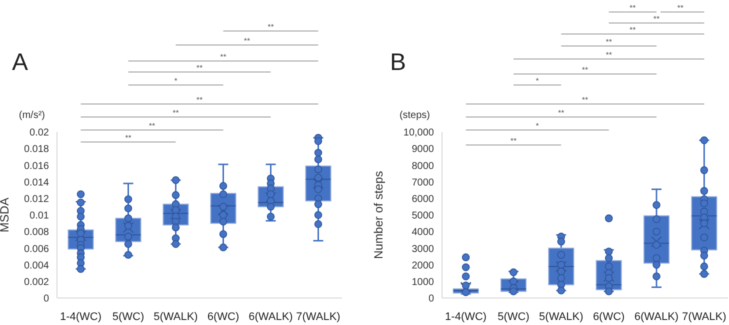 Image resolution: width=729 pixels, height=325 pixels. What do you see at coordinates (423, 150) in the screenshot?
I see `y-tick-label: 9000` at bounding box center [423, 150].